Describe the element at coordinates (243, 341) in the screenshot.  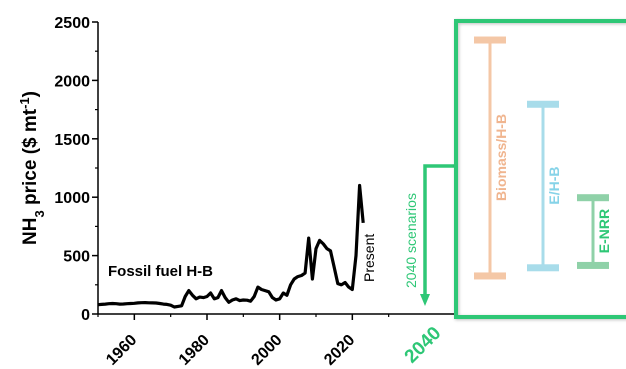
I see `x-ticks: 1960 1980 2000 2020` at that location.